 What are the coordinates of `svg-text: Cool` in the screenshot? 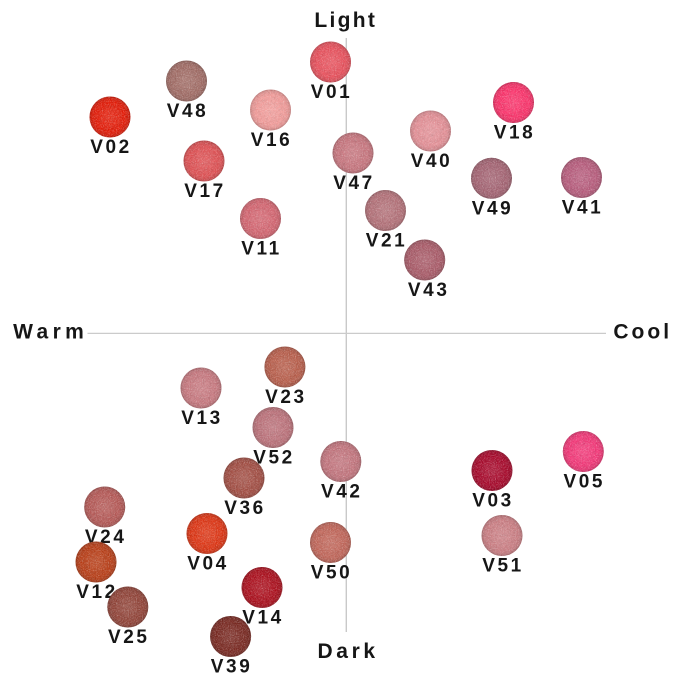 It's located at (642, 332).